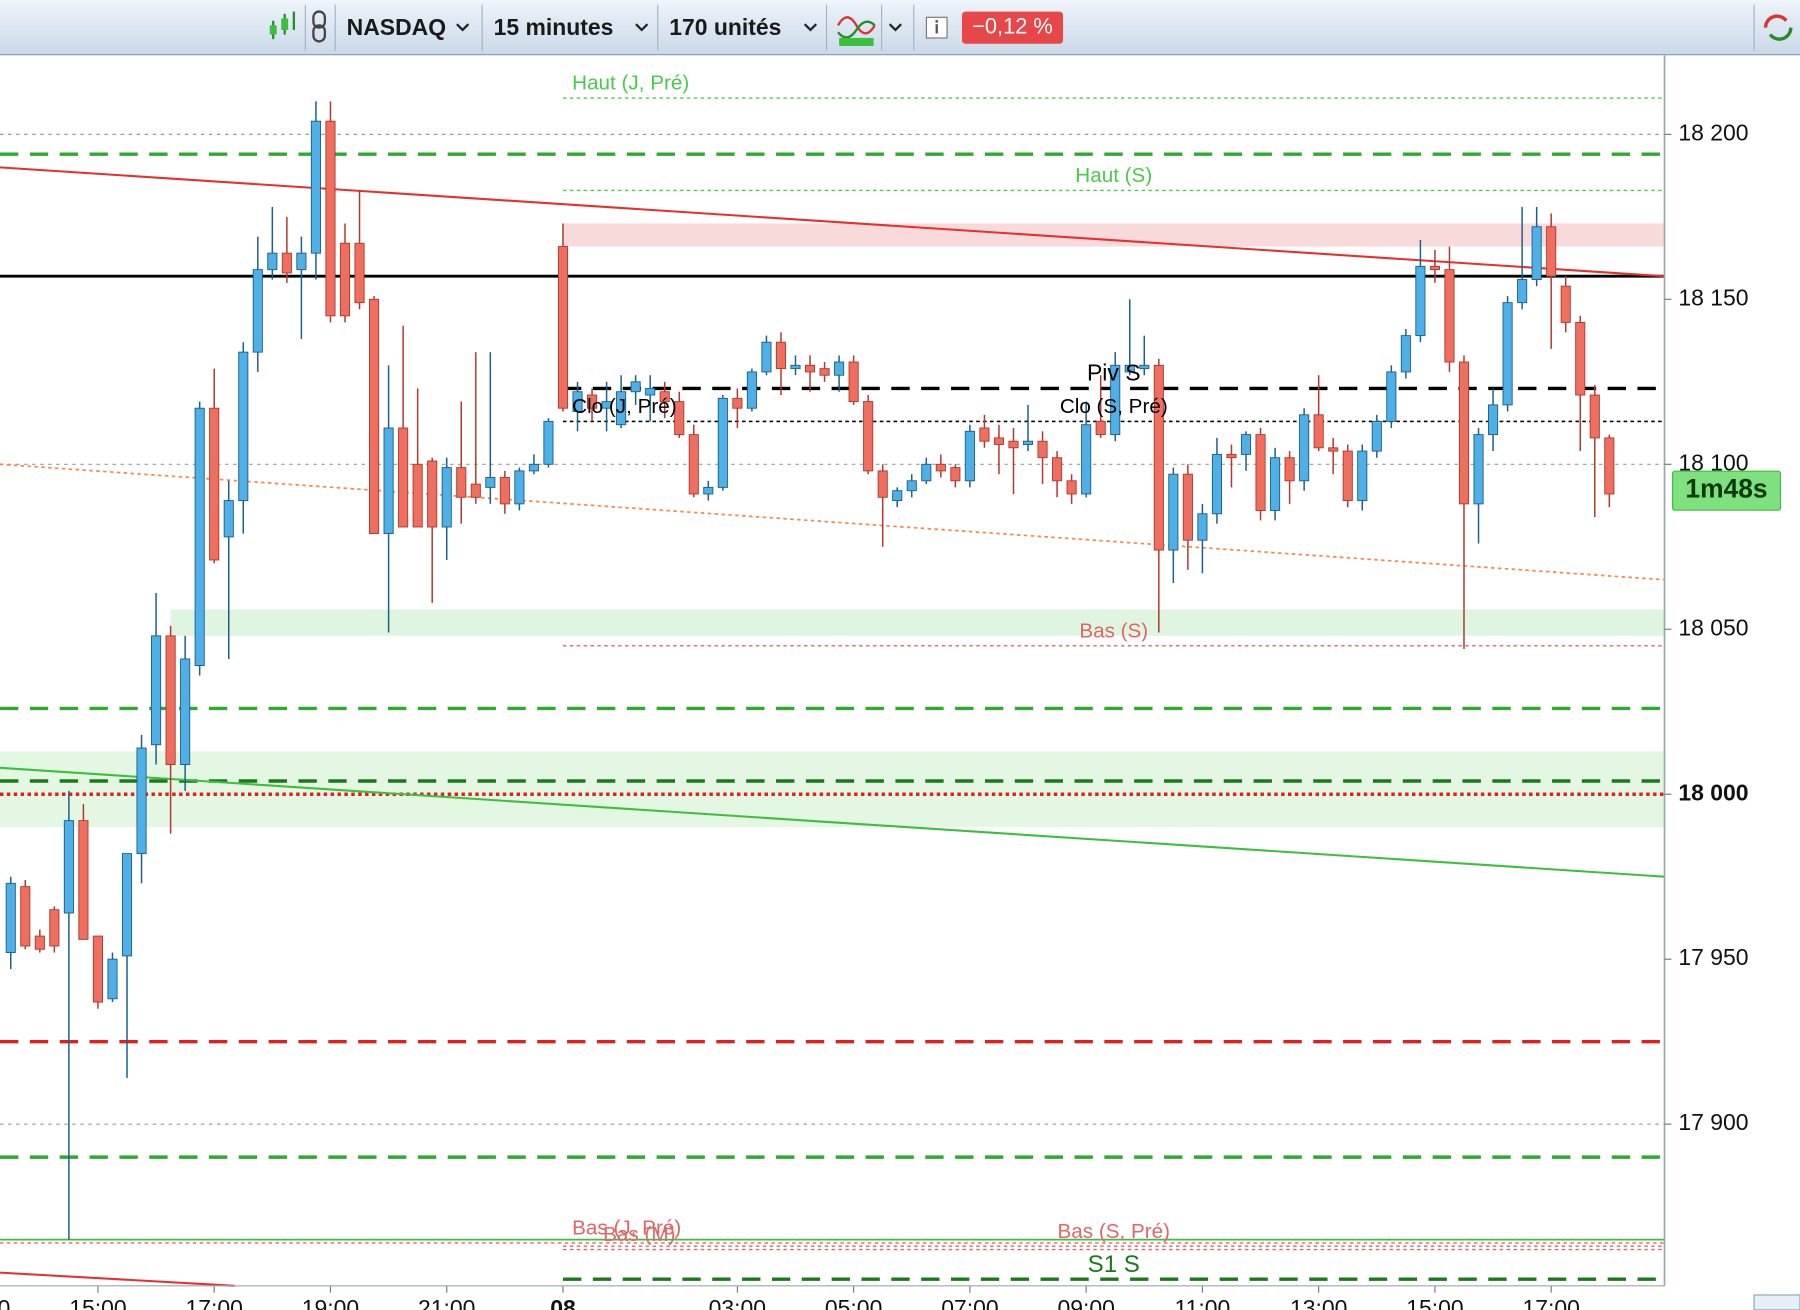  What do you see at coordinates (895, 27) in the screenshot?
I see `indicator-menu` at bounding box center [895, 27].